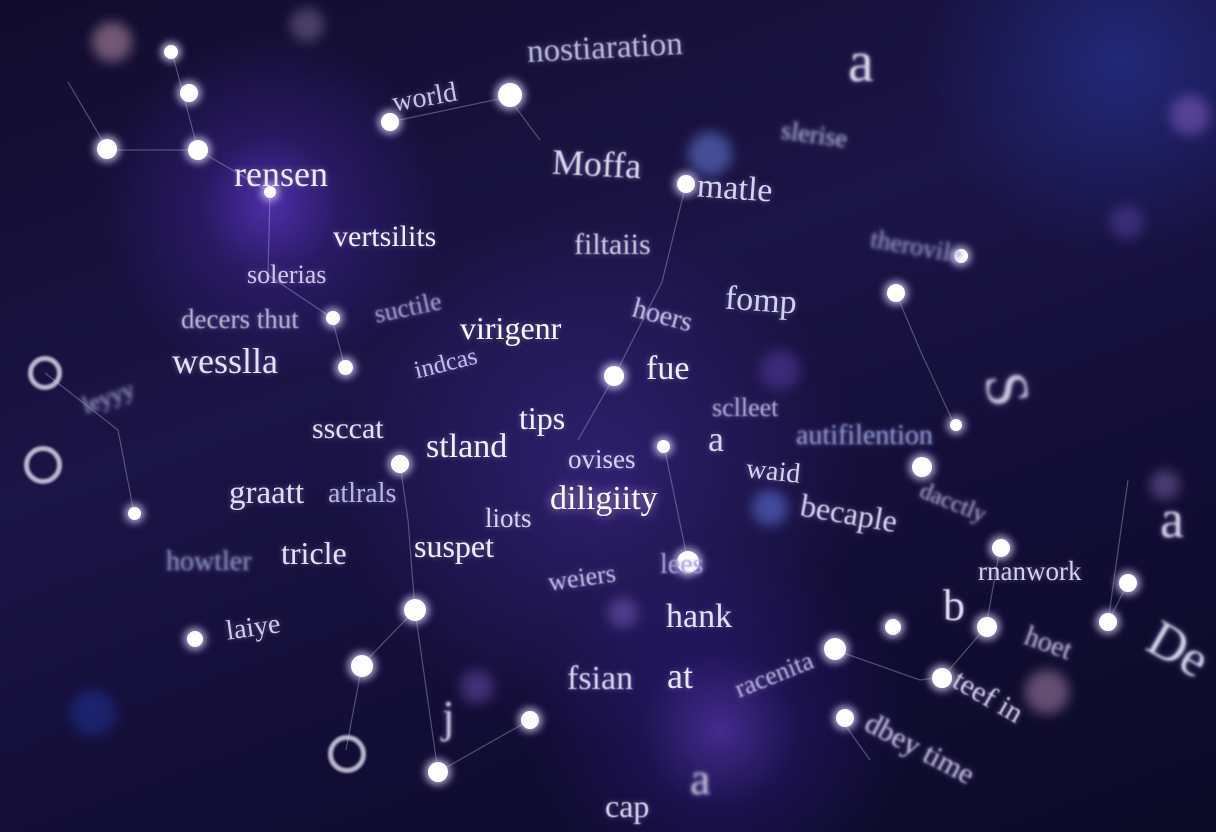  What do you see at coordinates (668, 368) in the screenshot?
I see `word-fue: fue` at bounding box center [668, 368].